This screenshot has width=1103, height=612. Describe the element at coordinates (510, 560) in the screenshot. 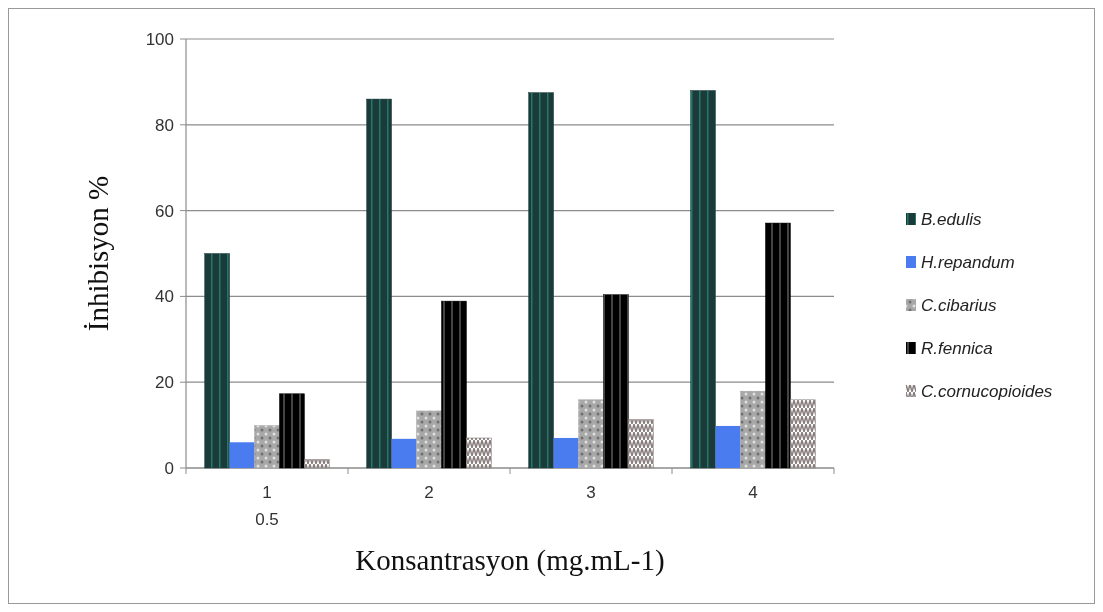

I see `x-axis-title: Konsantrasyon (mg.mL-1)` at that location.